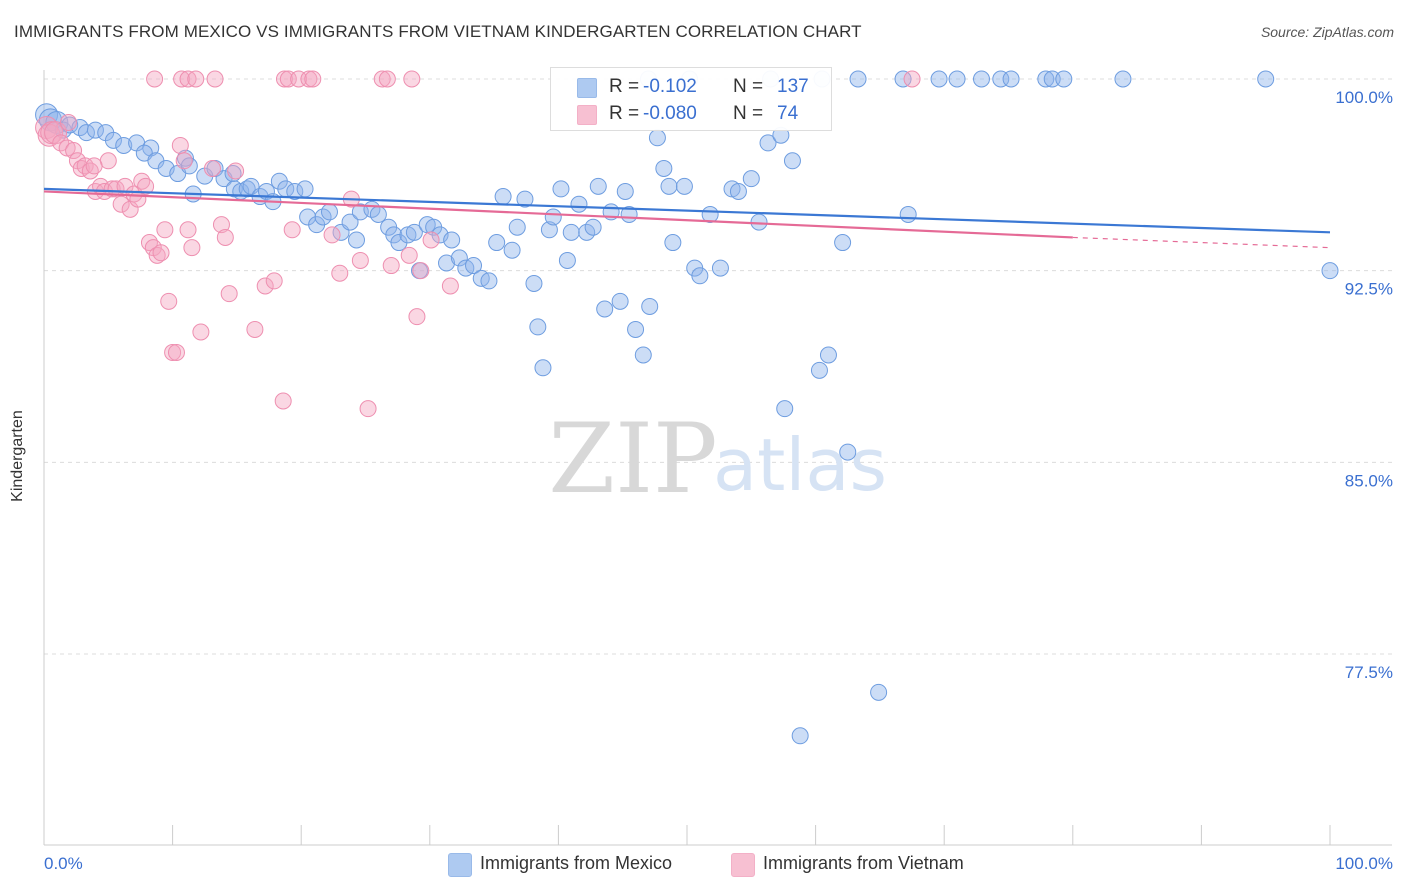 Image resolution: width=1406 pixels, height=892 pixels. Describe the element at coordinates (460, 865) in the screenshot. I see `mexico-legend-swatch` at that location.